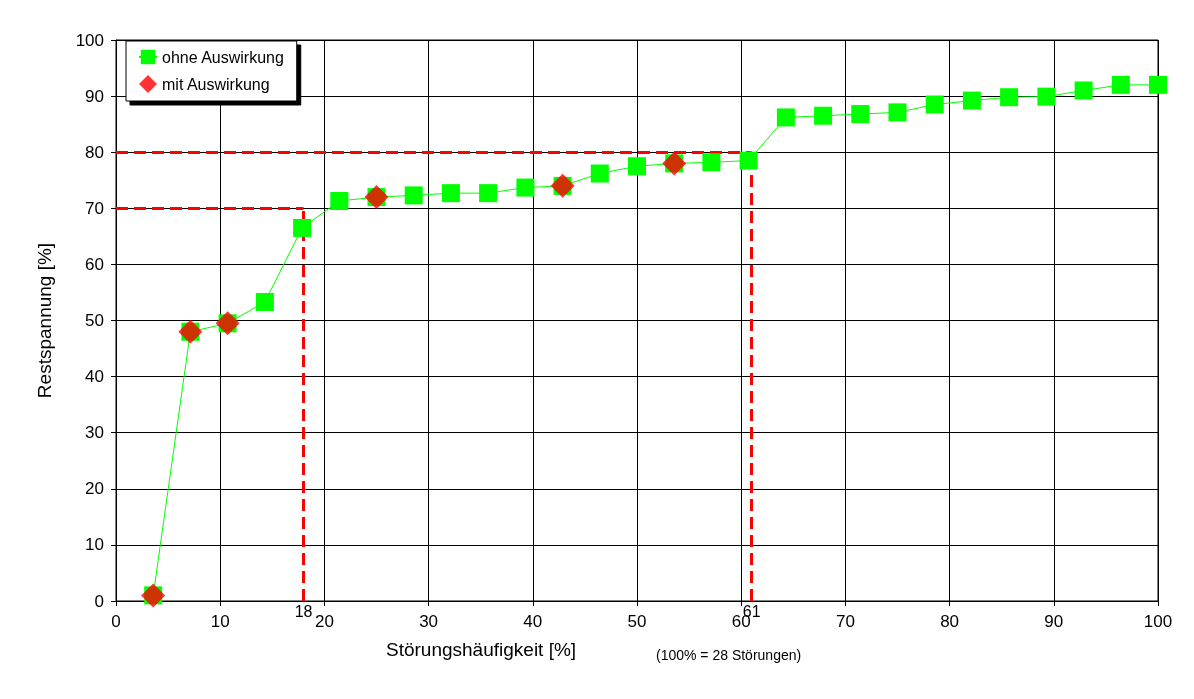  Describe the element at coordinates (1054, 621) in the screenshot. I see `x-tick-label: 90` at that location.